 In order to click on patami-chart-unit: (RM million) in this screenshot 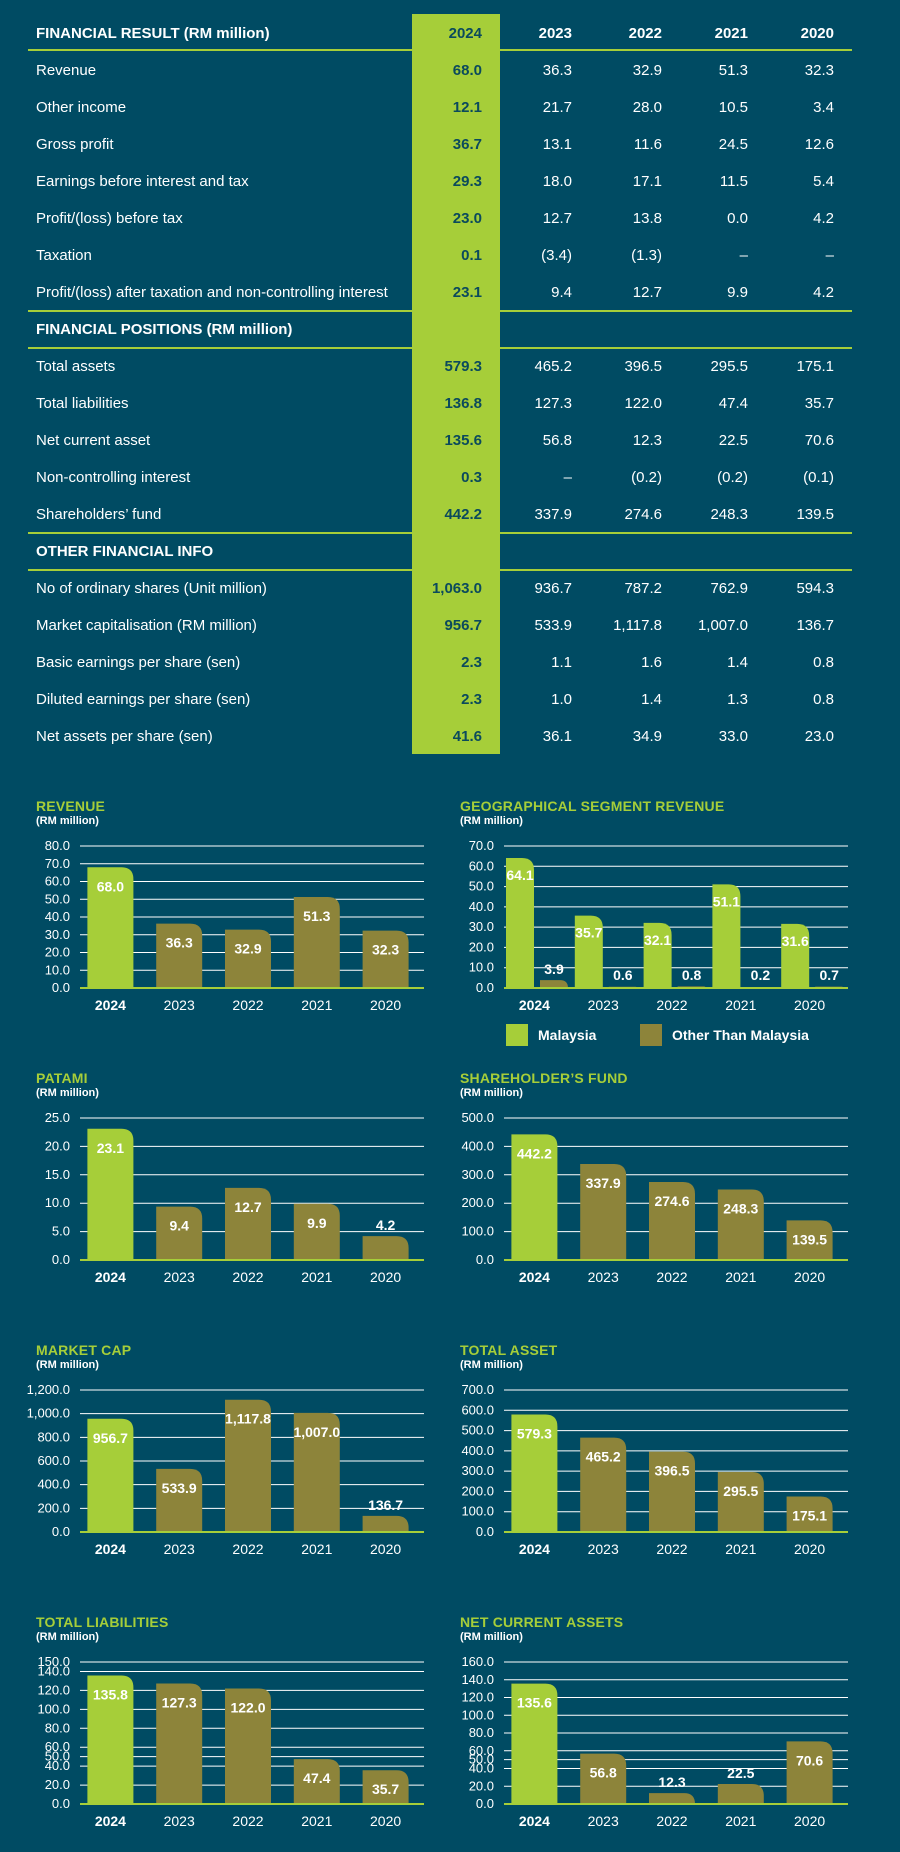, I will do `click(67, 1093)`.